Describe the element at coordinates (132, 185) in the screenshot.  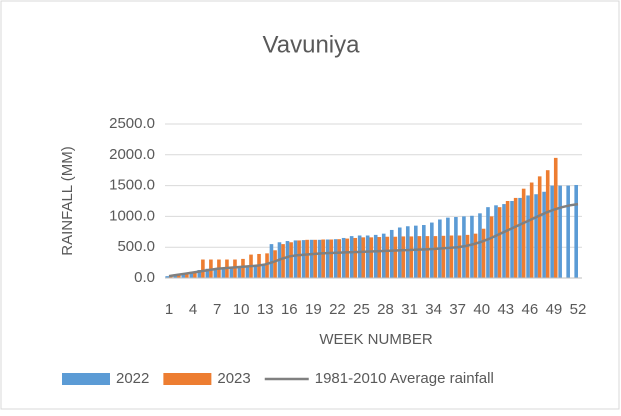
I see `y-tick-label: 1500.0` at that location.